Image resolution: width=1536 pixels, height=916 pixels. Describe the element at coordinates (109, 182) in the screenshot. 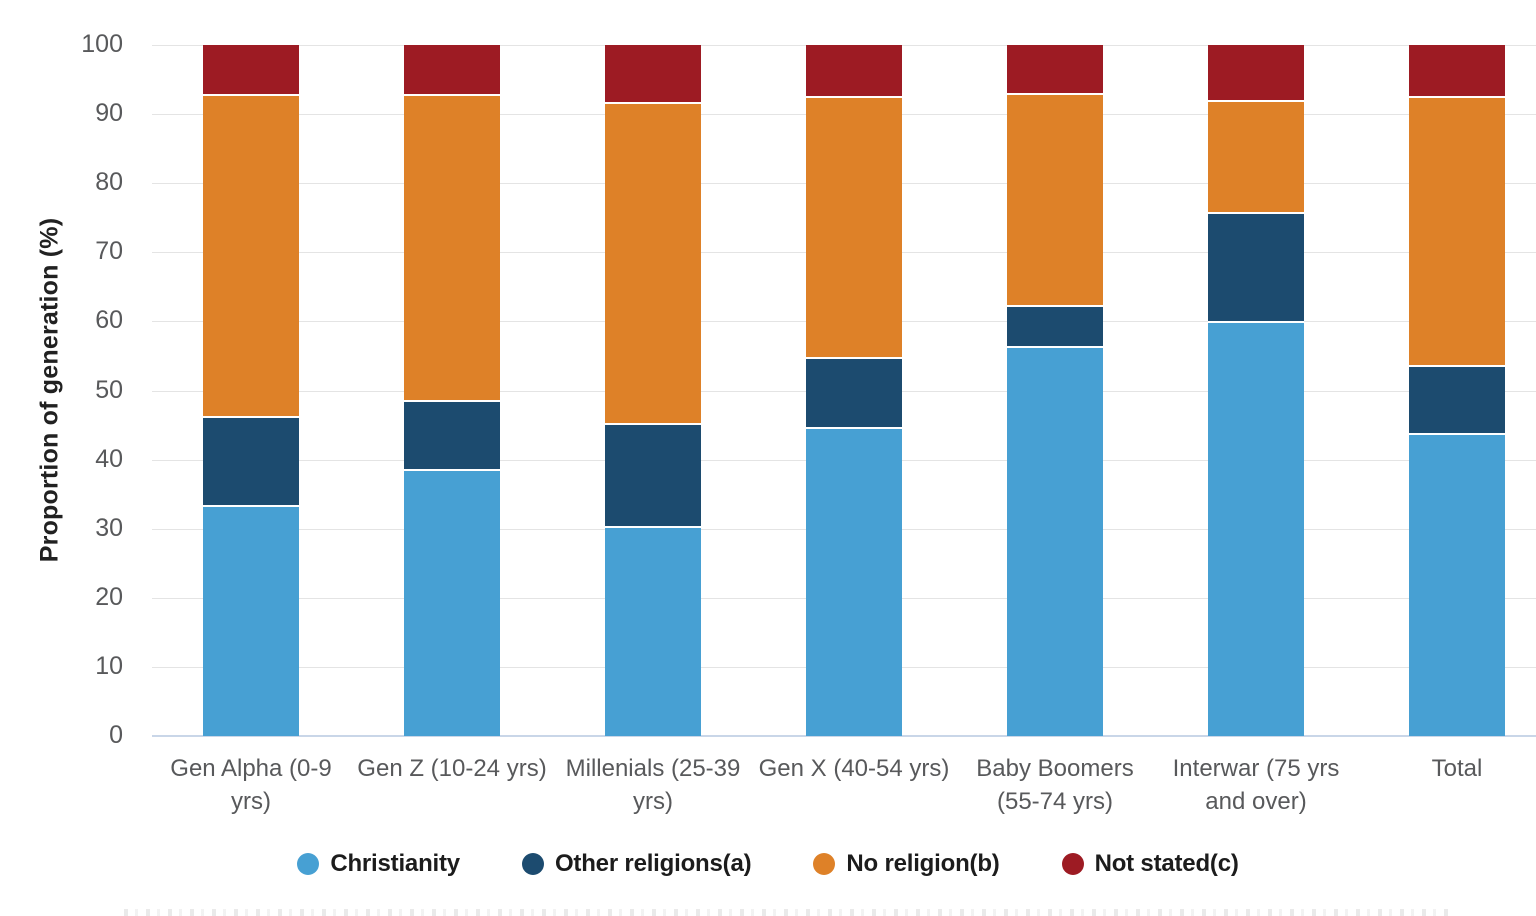

I see `y-tick-label: 80` at that location.